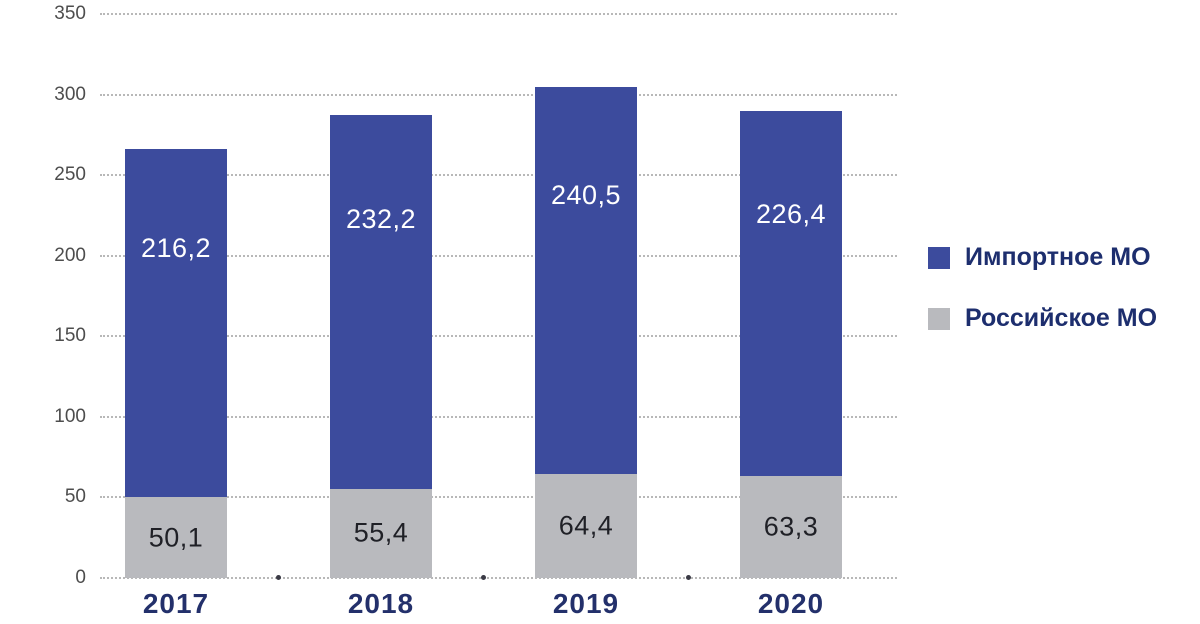  What do you see at coordinates (791, 213) in the screenshot?
I see `value-label: 226,4` at bounding box center [791, 213].